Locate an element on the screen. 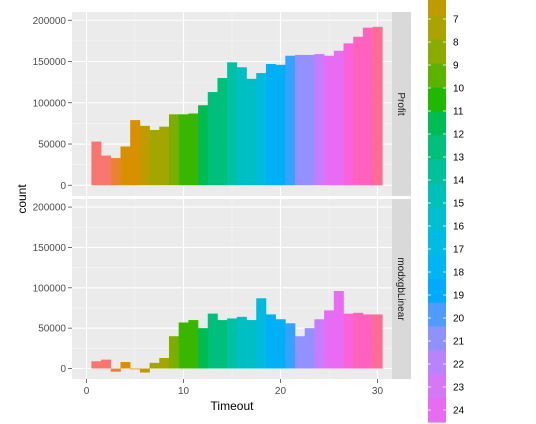  legend-label: 21 is located at coordinates (459, 342).